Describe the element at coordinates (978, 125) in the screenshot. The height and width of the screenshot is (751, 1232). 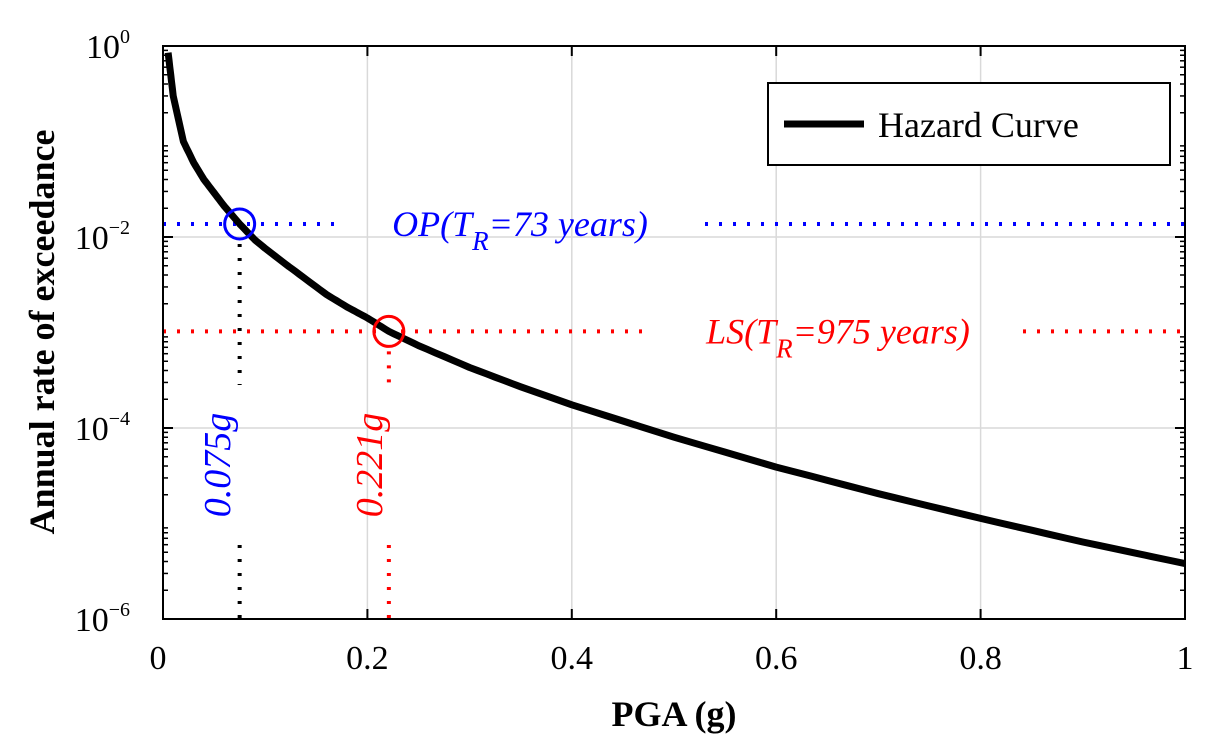
I see `legend-label-hazard-curve: Hazard Curve` at that location.